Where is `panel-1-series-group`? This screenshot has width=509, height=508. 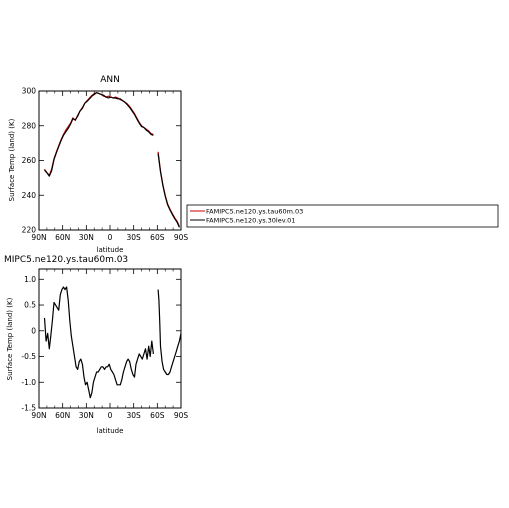
panel-1-series-group is located at coordinates (112, 160).